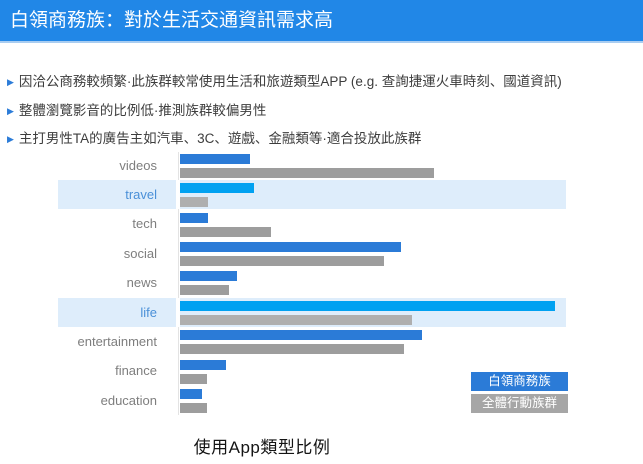  What do you see at coordinates (217, 188) in the screenshot?
I see `bar-travel-white-collar` at bounding box center [217, 188].